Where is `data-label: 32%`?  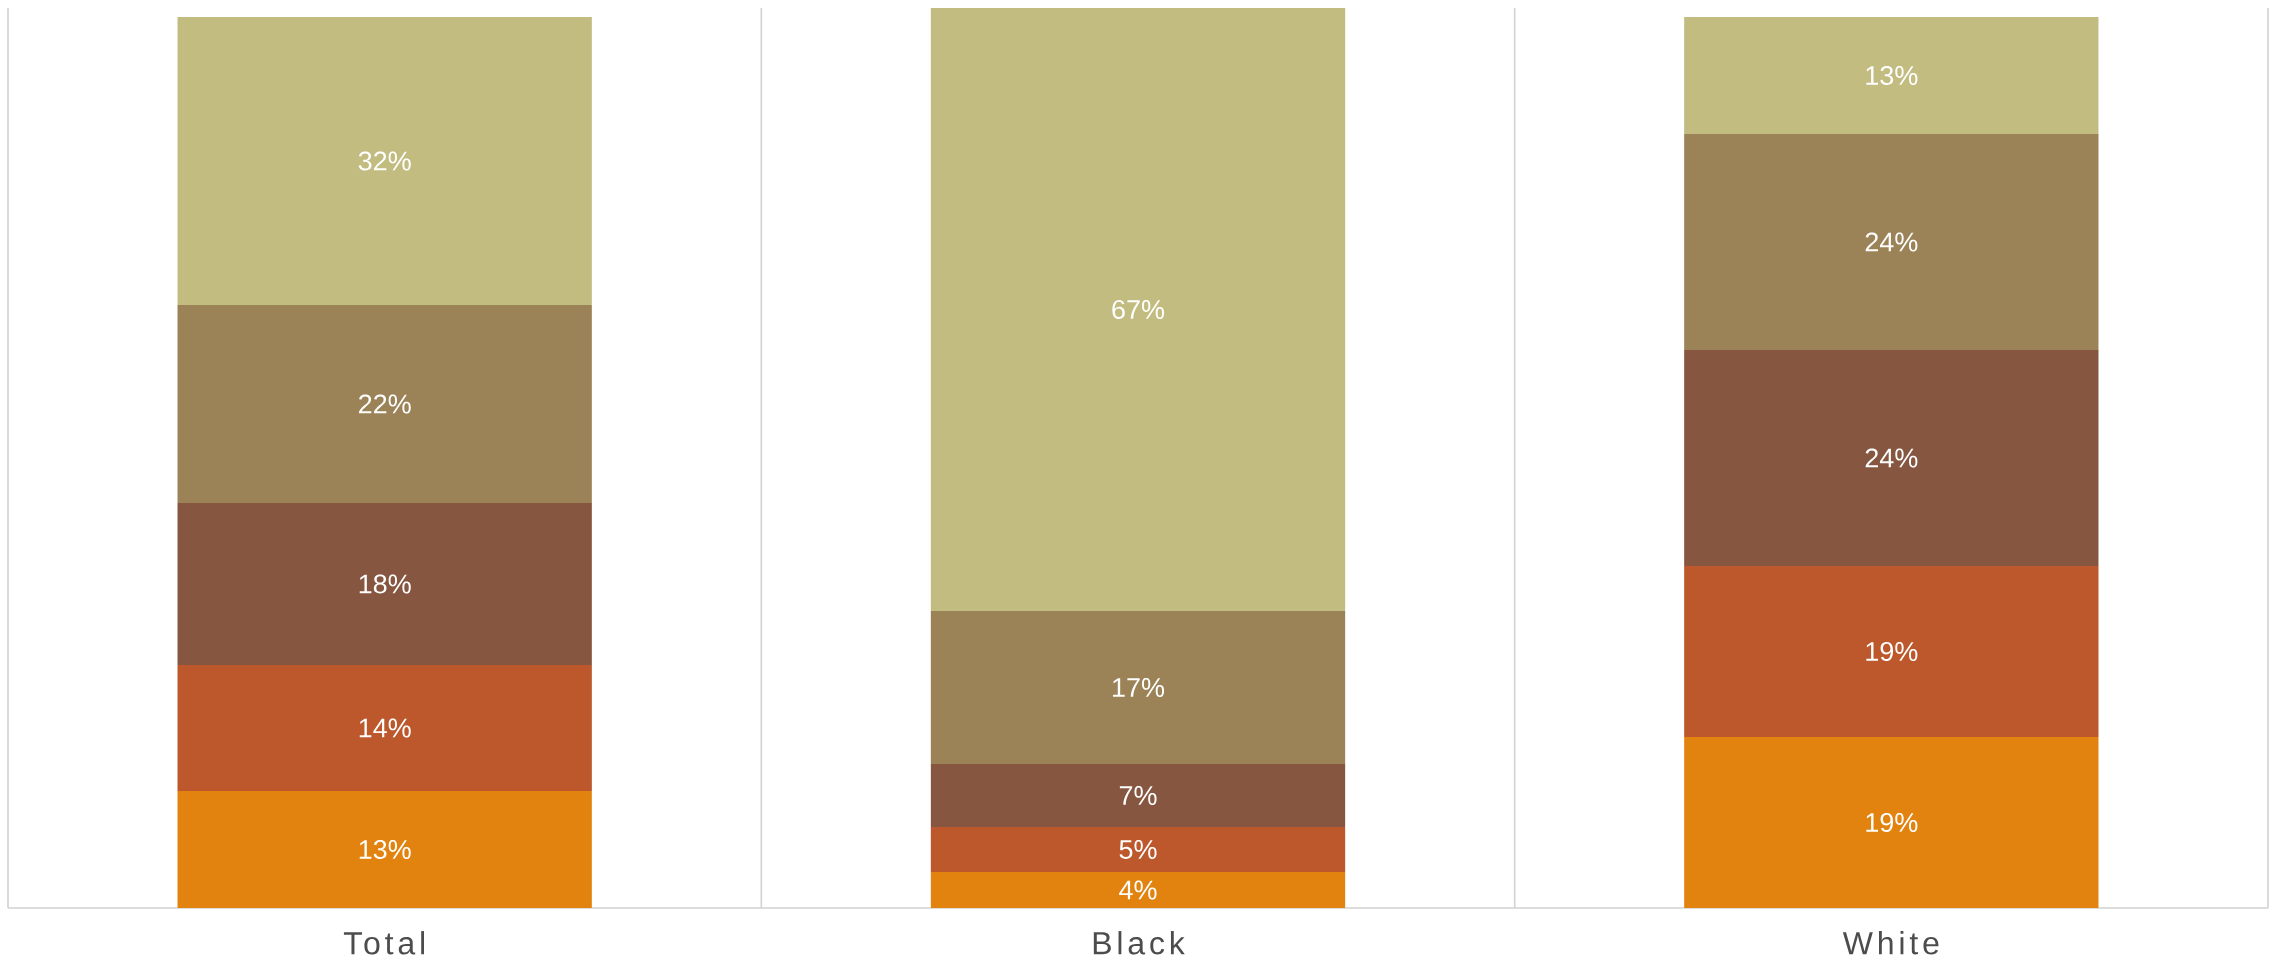 data-label: 32% is located at coordinates (384, 161).